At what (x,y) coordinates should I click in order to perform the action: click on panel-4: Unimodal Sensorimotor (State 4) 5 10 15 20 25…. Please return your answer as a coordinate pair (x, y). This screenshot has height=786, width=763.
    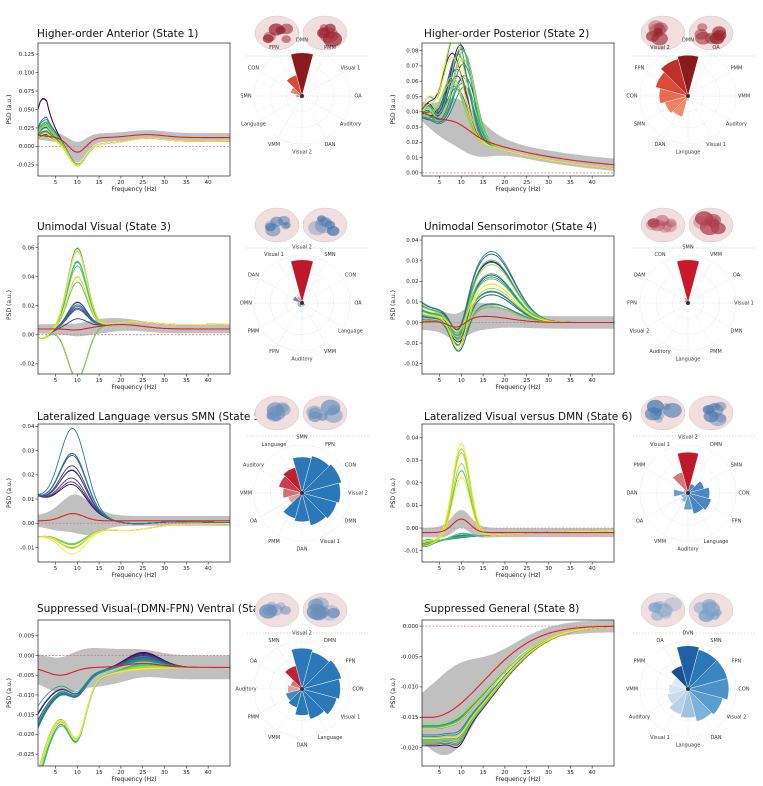
    Looking at the image, I should click on (573, 299).